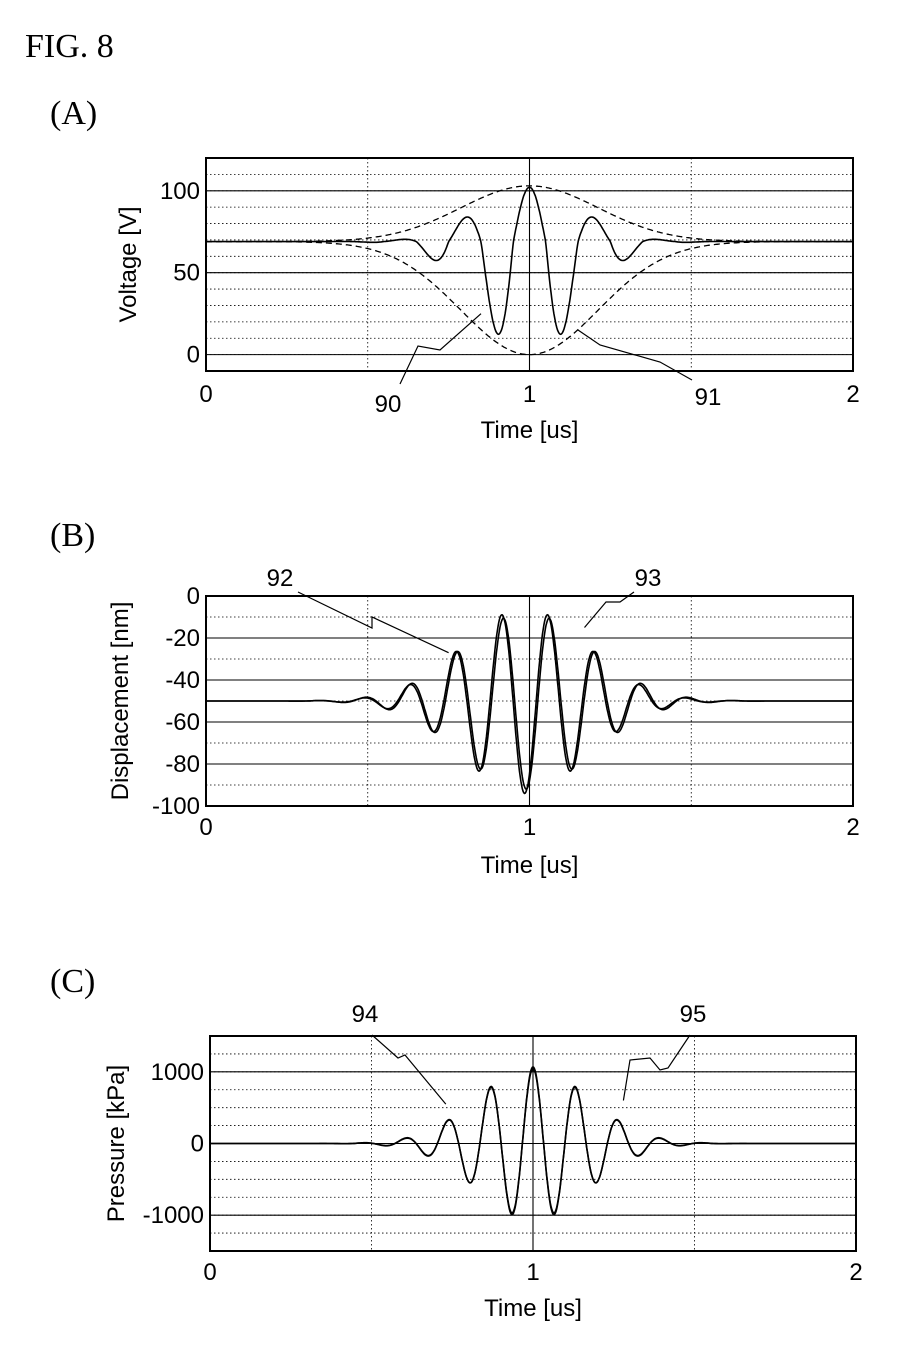 The image size is (921, 1358). I want to click on series-line-lower-envelope, so click(529, 298).